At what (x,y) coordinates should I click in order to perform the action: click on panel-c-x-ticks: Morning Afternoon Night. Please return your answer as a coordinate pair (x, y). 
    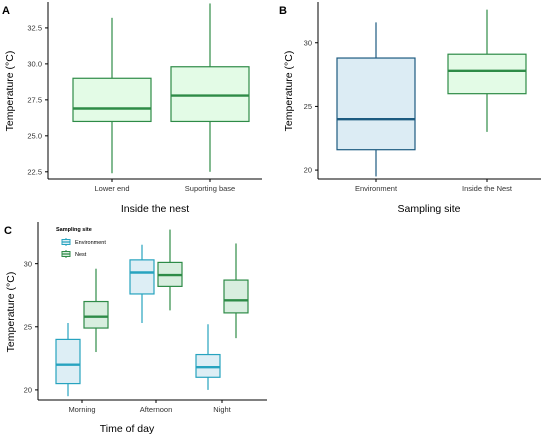
    Looking at the image, I should click on (150, 407).